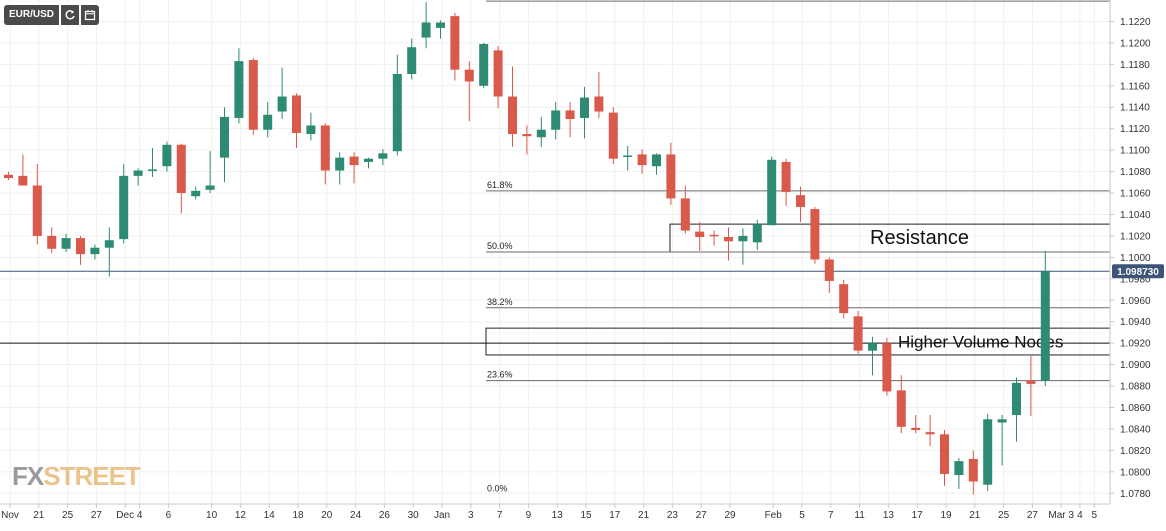  Describe the element at coordinates (1135, 194) in the screenshot. I see `y-tick-label: 1.1060` at that location.